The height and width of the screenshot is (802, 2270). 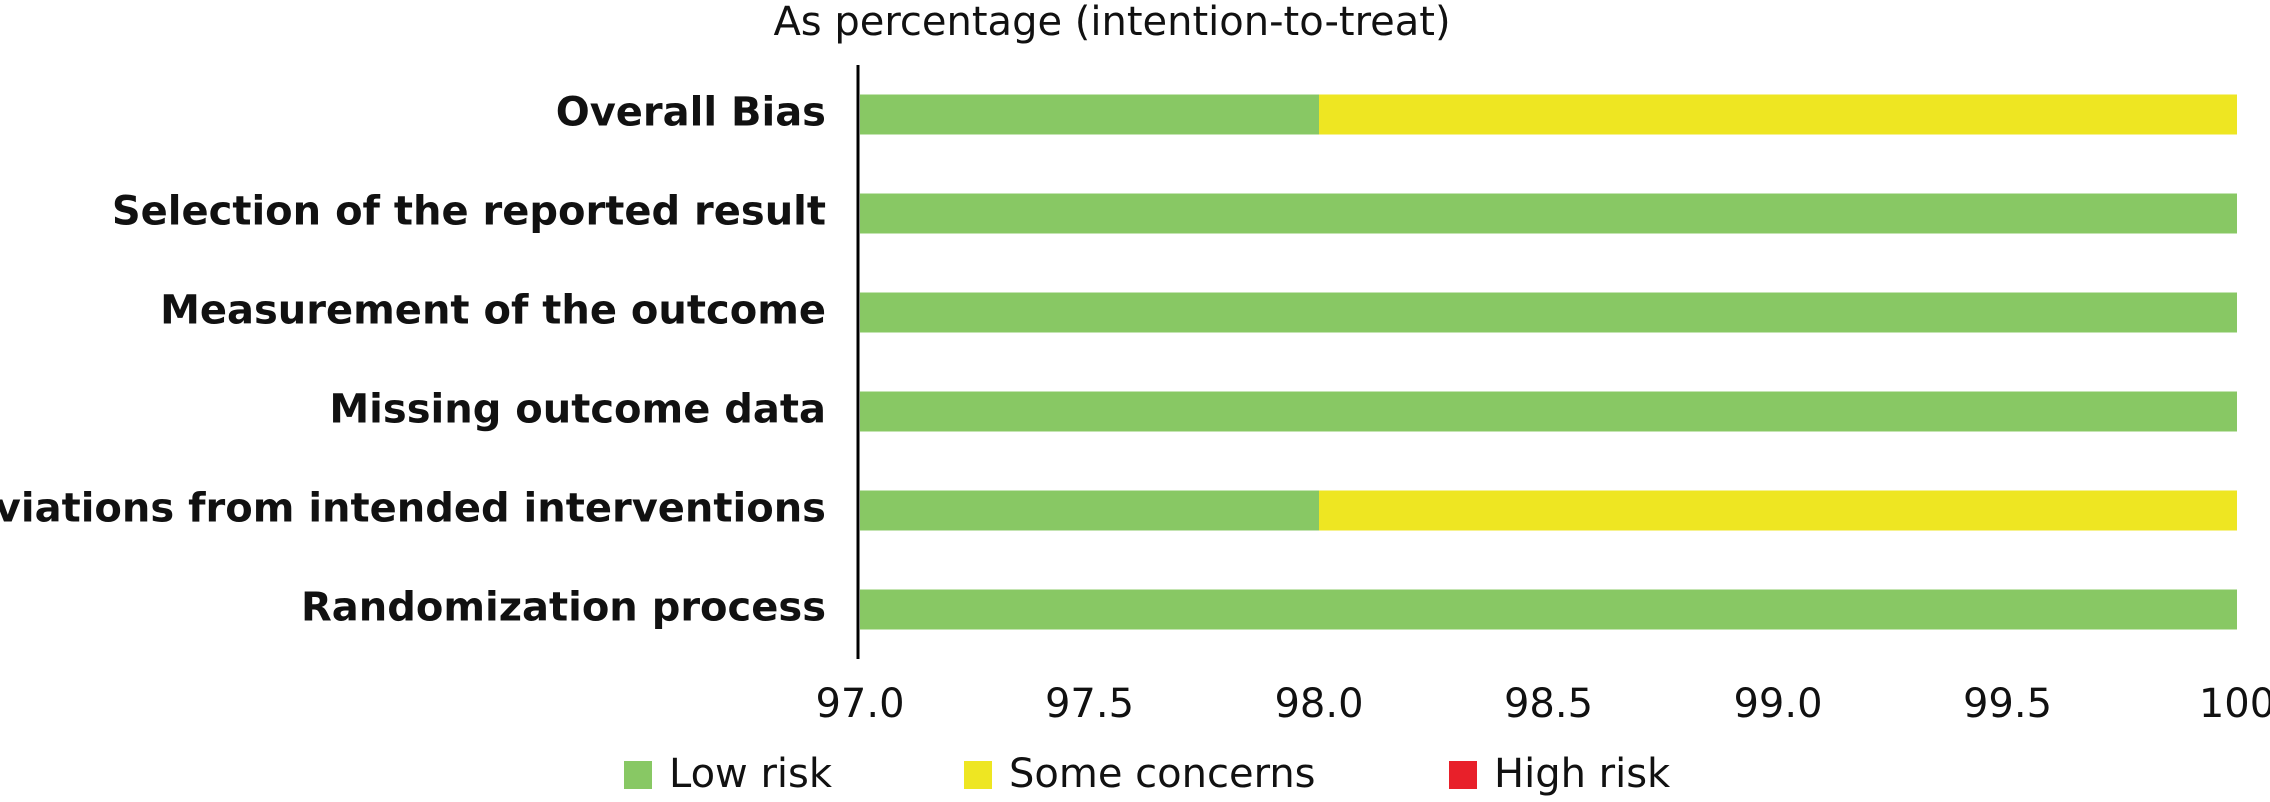 I want to click on x-tick-label: 97.5, so click(x=1089, y=704).